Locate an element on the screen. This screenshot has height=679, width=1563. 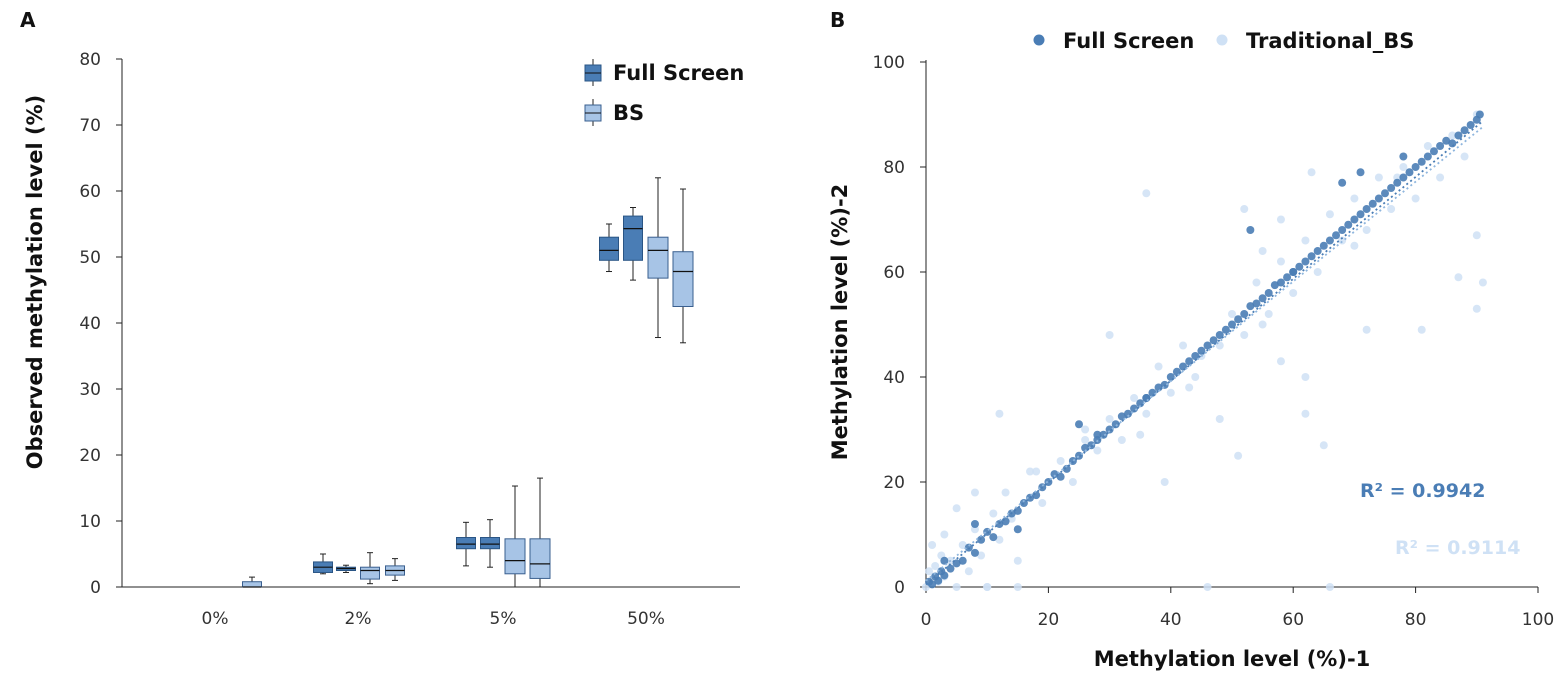
legend-label: Full Screen is located at coordinates (678, 73).